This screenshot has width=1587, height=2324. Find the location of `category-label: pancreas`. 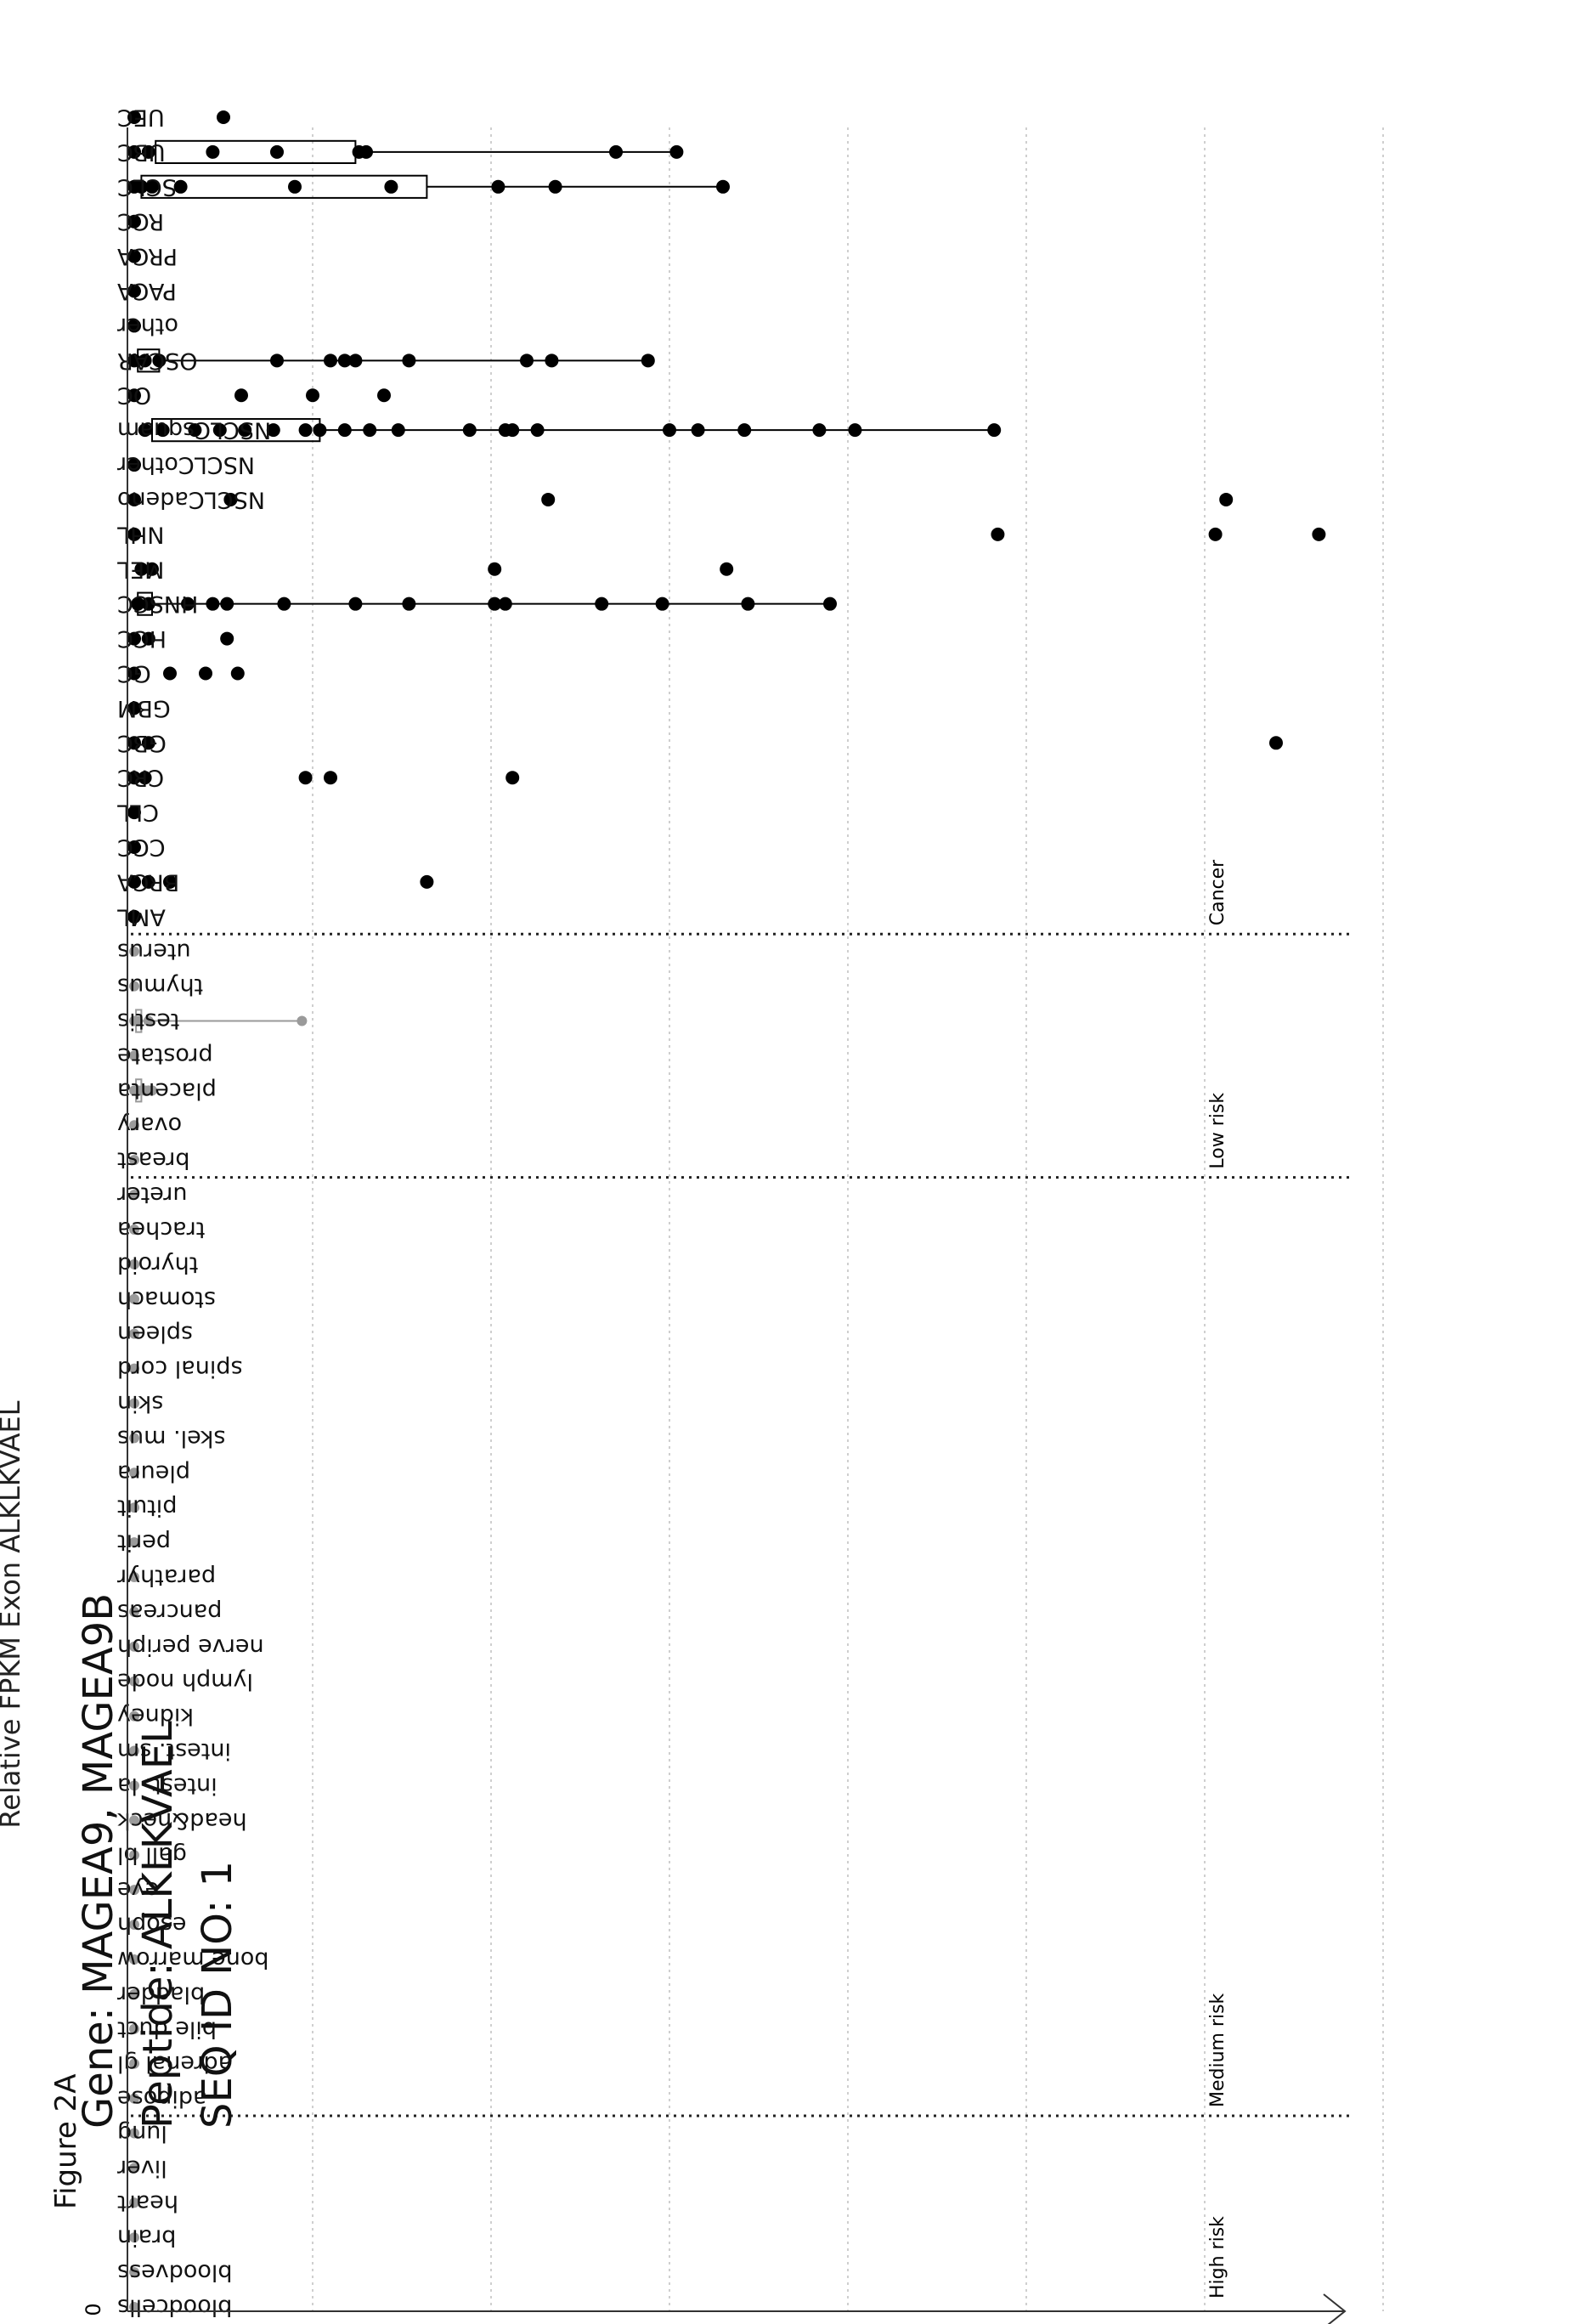

category-label: pancreas is located at coordinates (169, 1611).